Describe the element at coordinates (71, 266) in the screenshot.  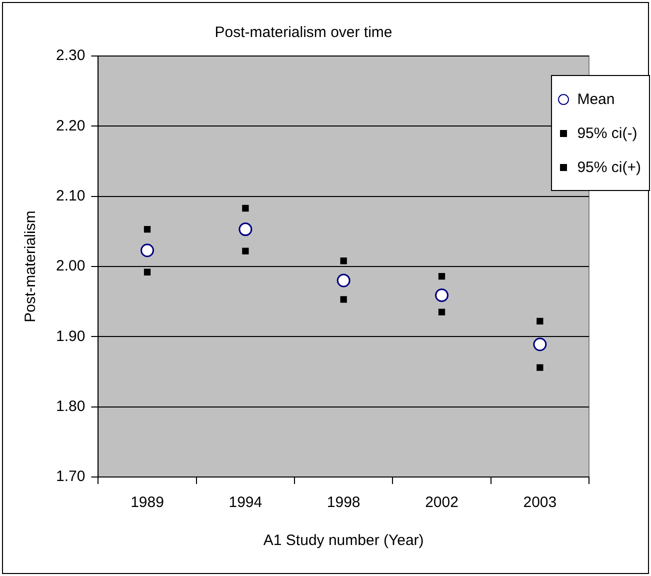
I see `y-tick-label: 2.00` at that location.